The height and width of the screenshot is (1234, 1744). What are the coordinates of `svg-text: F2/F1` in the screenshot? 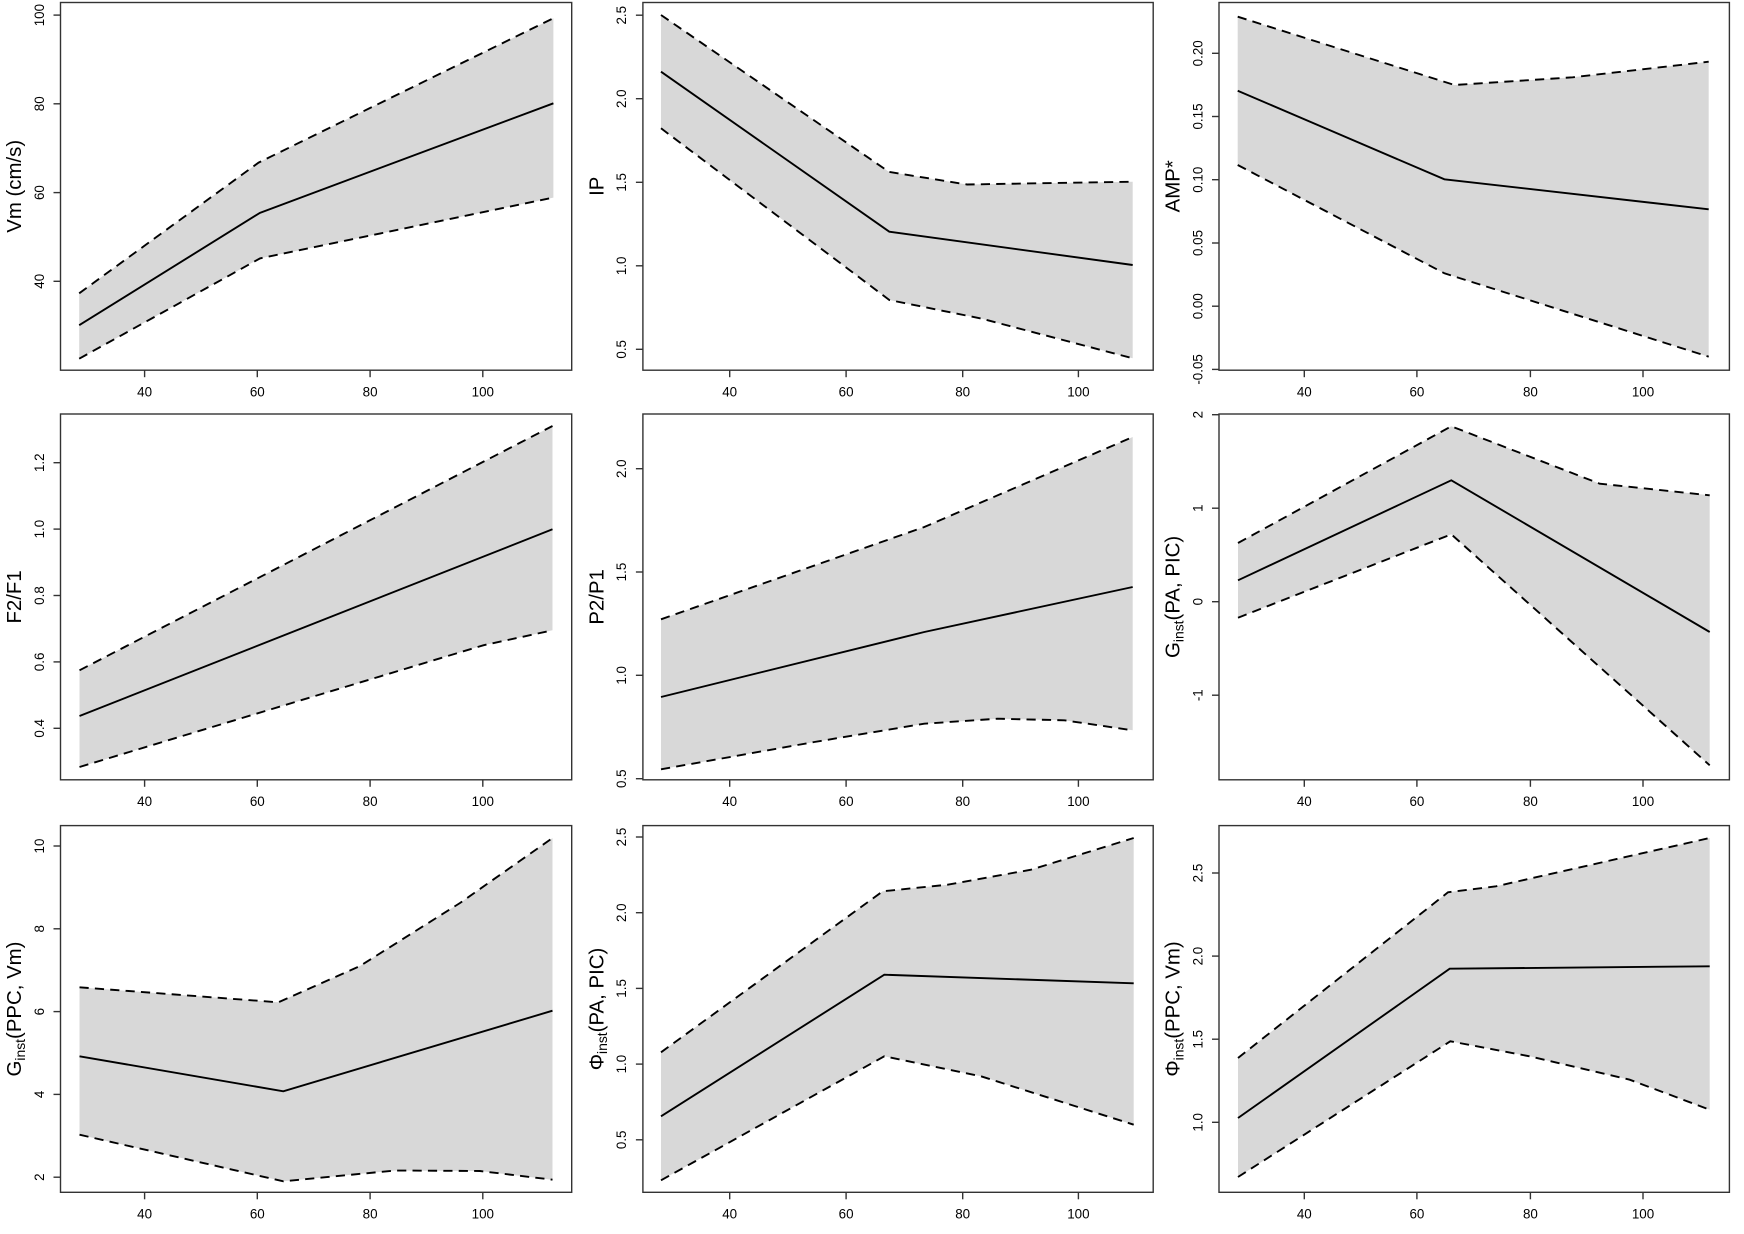 It's located at (15, 596).